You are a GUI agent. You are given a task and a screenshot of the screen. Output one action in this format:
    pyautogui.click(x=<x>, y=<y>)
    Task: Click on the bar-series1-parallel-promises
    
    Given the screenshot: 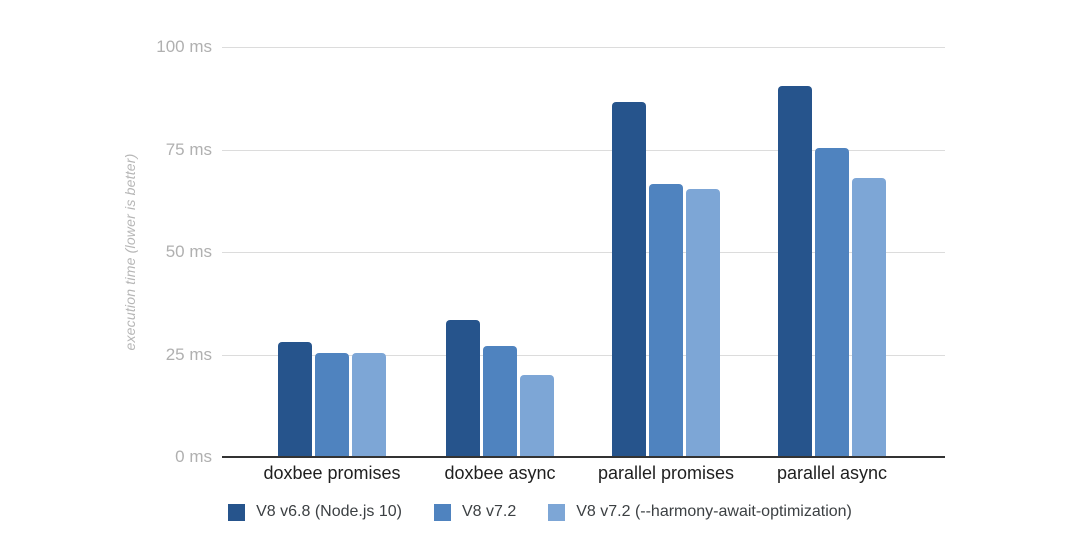 What is the action you would take?
    pyautogui.click(x=629, y=279)
    